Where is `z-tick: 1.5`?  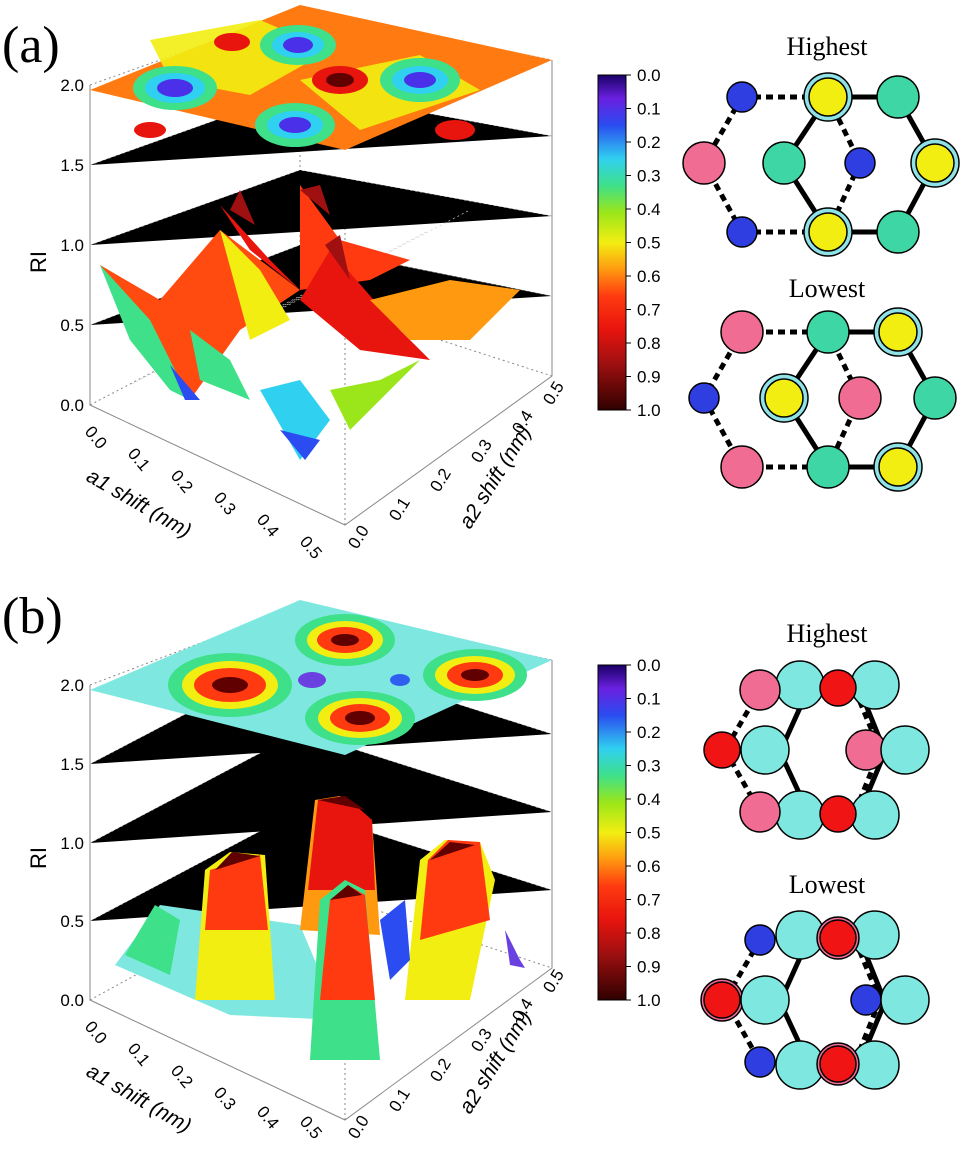
z-tick: 1.5 is located at coordinates (72, 165).